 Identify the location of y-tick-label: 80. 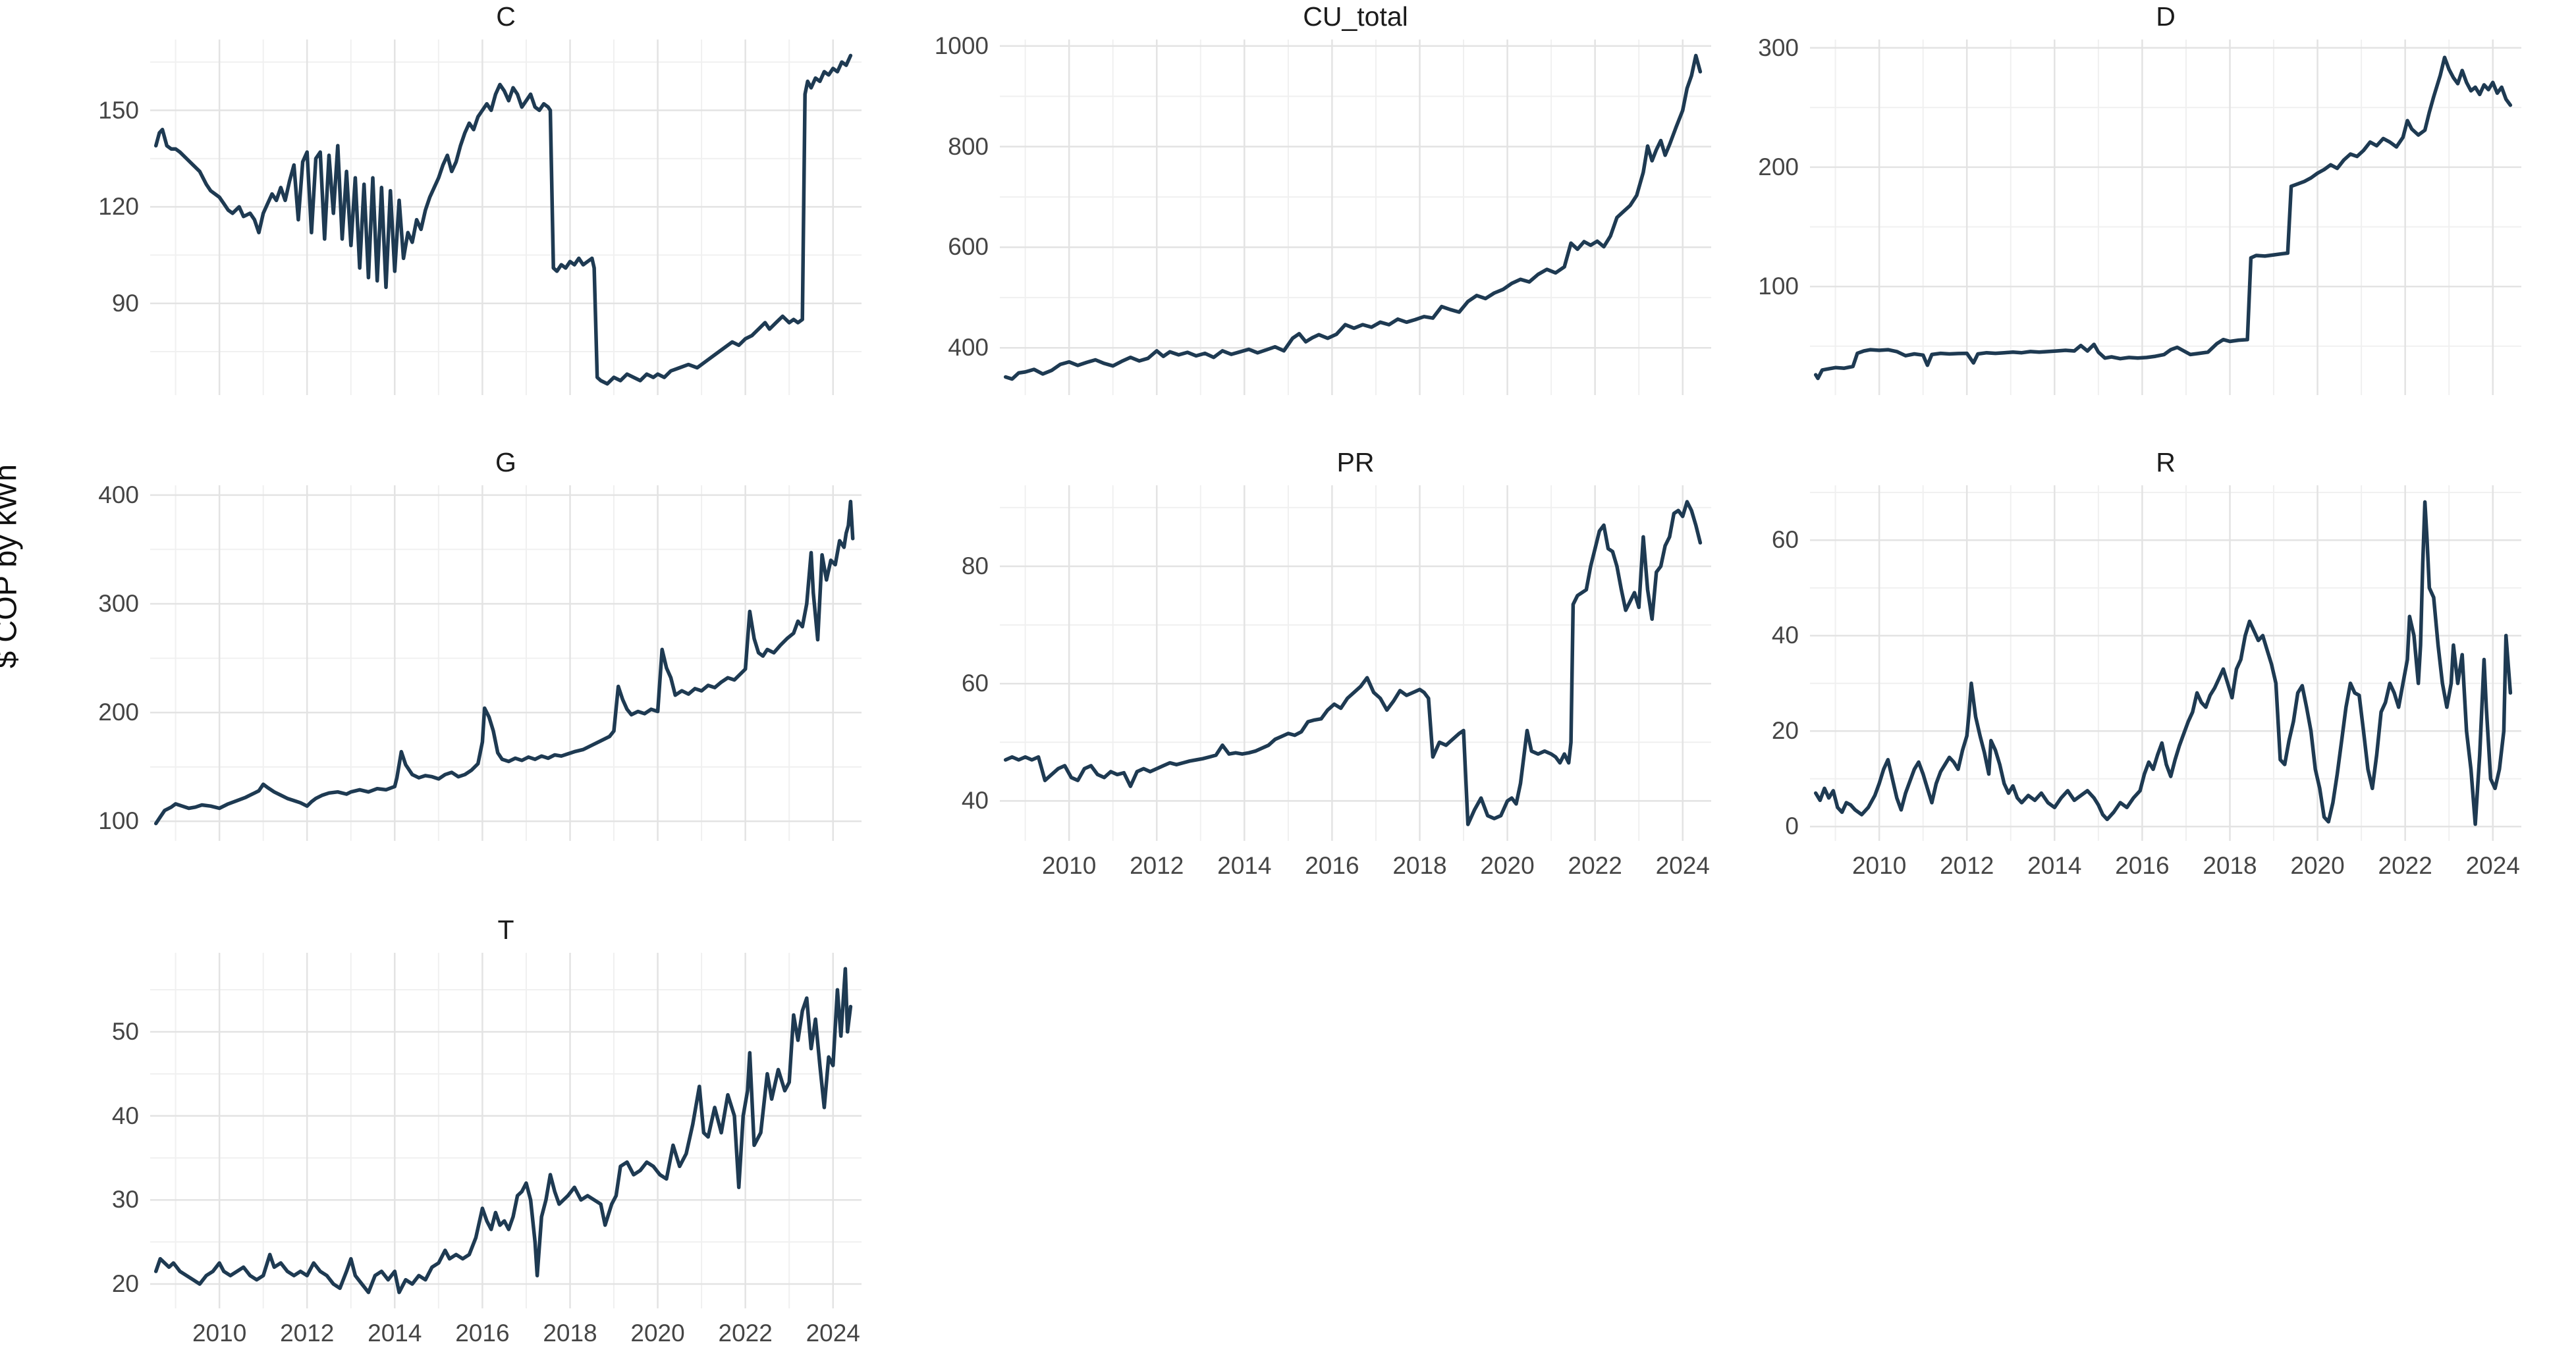
(975, 565).